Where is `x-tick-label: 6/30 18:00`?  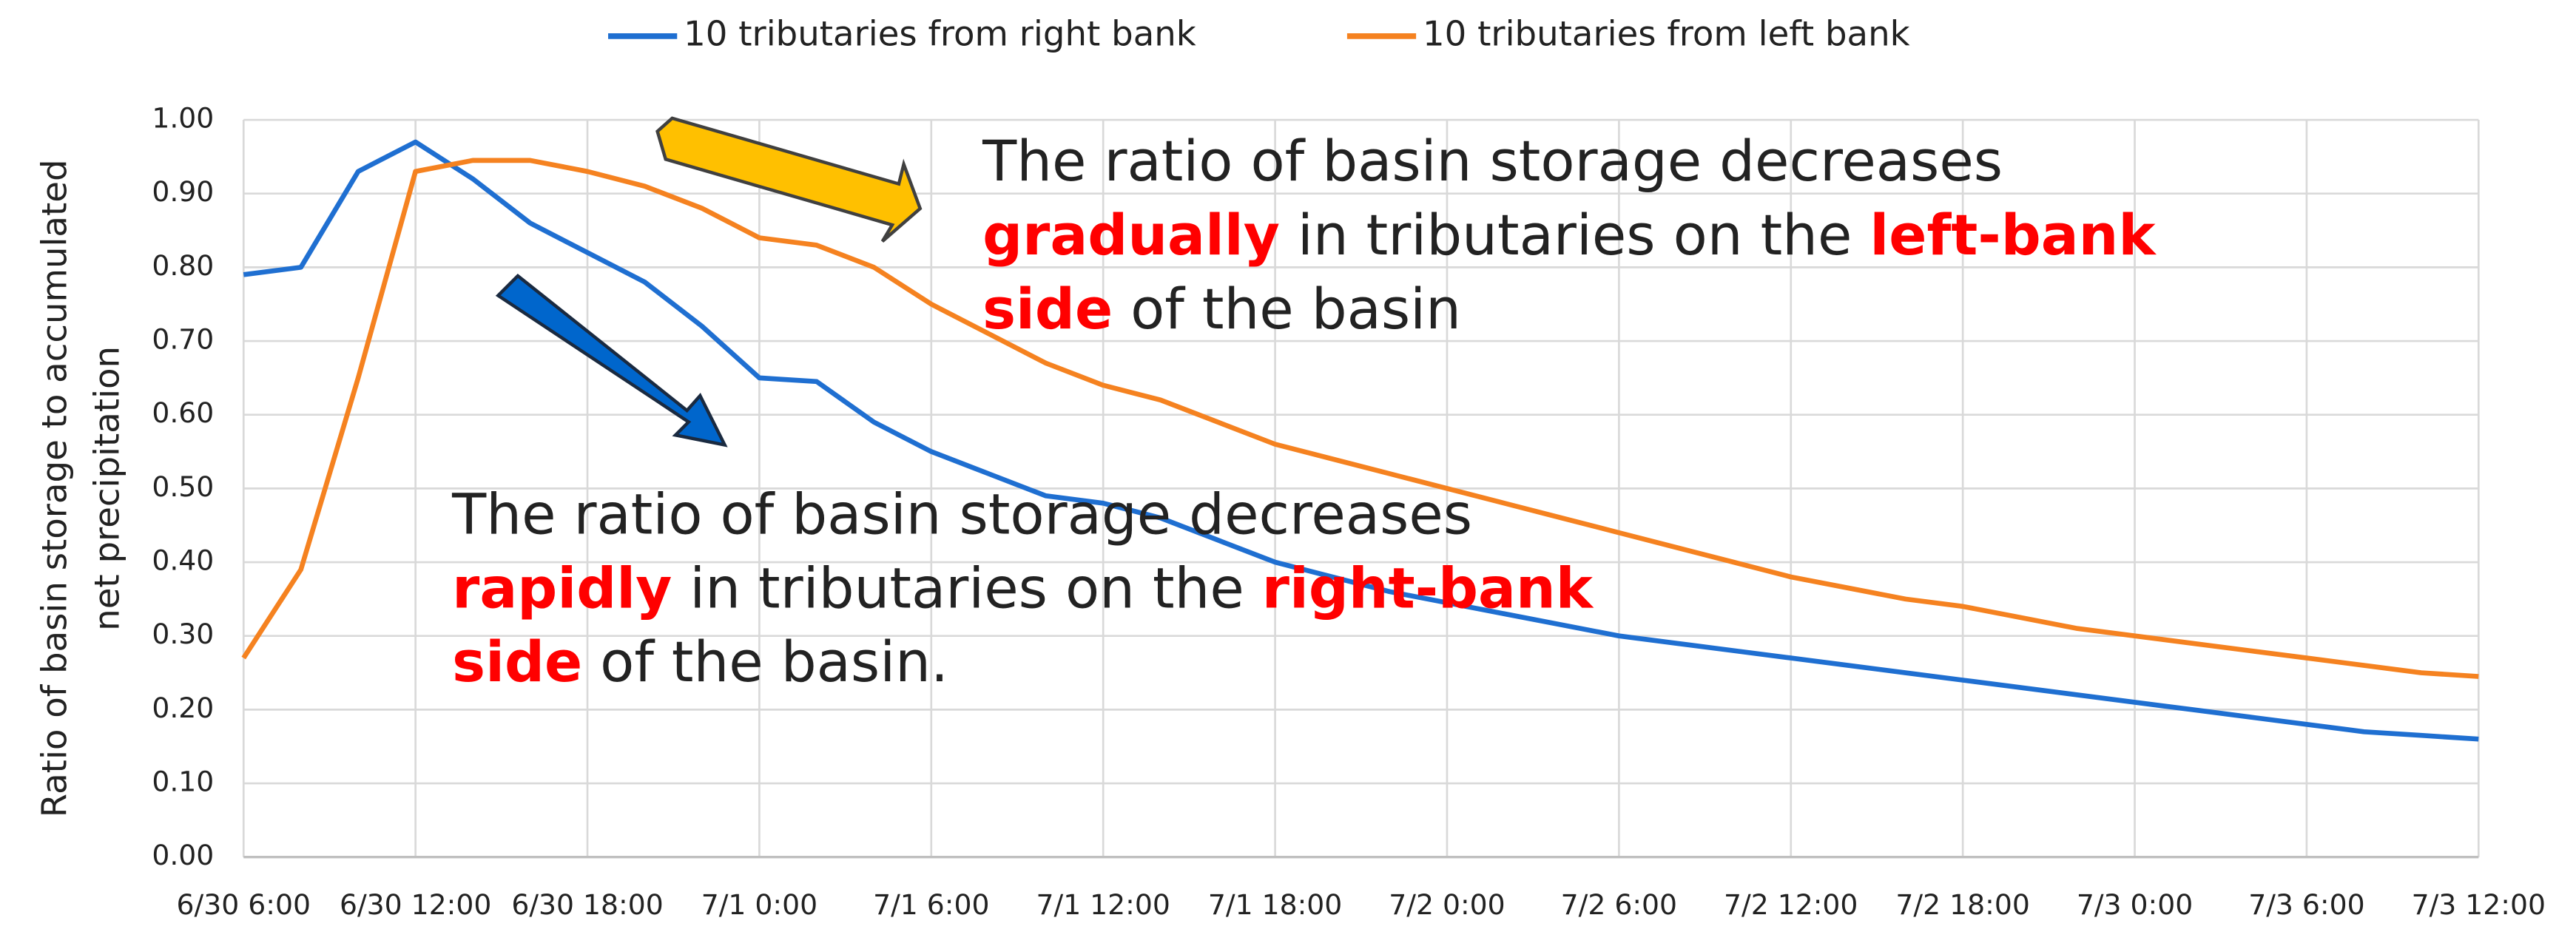 x-tick-label: 6/30 18:00 is located at coordinates (587, 904).